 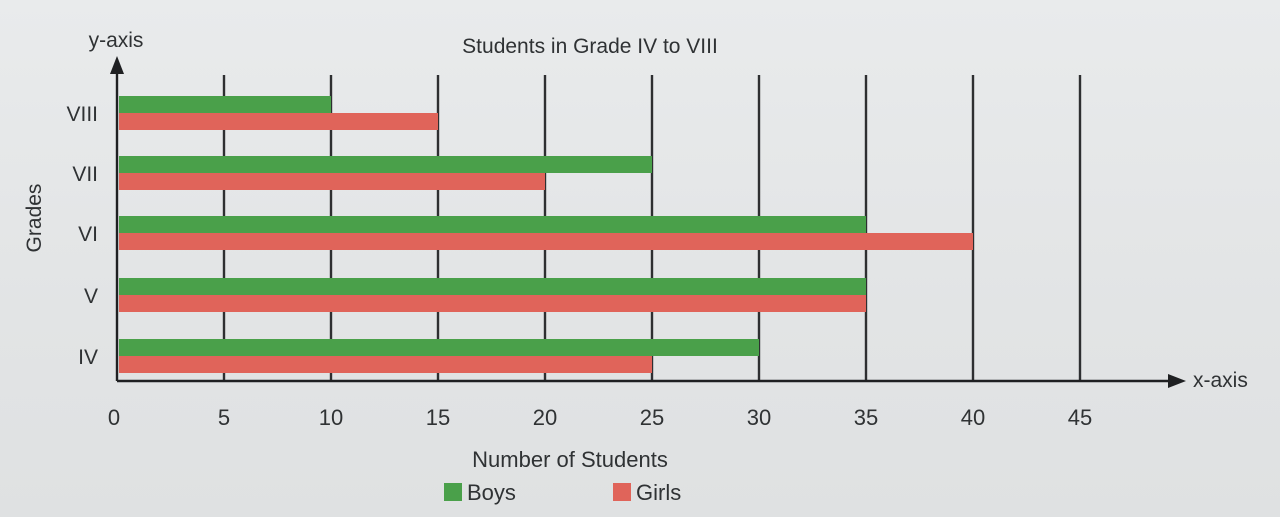 I want to click on y-tick-labels: IV V VI VII VIII, so click(x=82, y=236).